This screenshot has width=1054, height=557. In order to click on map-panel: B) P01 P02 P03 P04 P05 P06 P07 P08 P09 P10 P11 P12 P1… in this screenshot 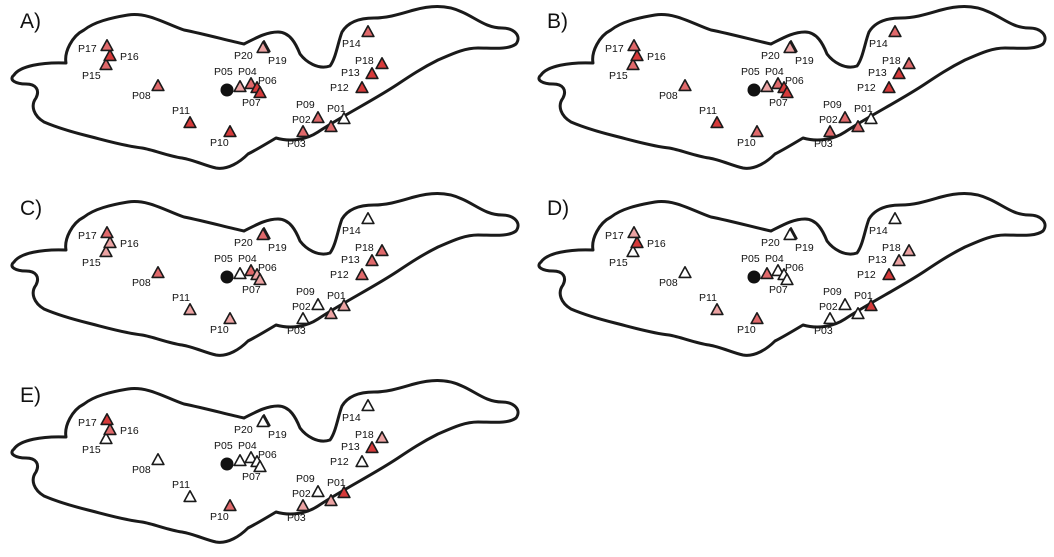, I will do `click(792, 87)`.